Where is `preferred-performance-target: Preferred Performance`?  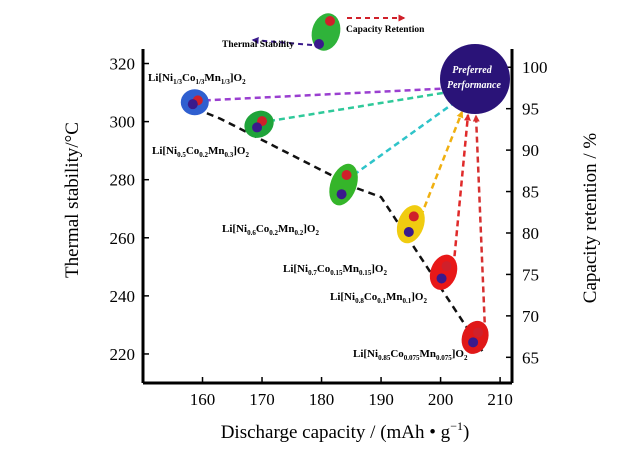
preferred-performance-target: Preferred Performance is located at coordinates (475, 79).